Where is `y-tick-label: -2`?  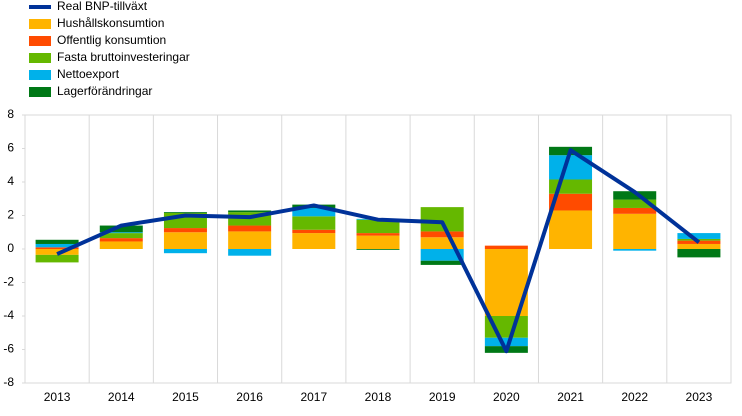 y-tick-label: -2 is located at coordinates (8, 282).